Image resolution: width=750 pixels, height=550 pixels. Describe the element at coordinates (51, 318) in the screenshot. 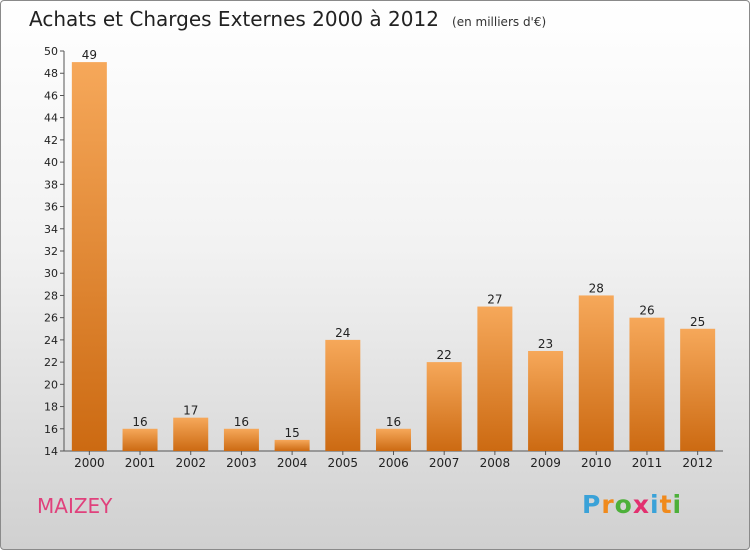

I see `y-tick-label: 26` at that location.